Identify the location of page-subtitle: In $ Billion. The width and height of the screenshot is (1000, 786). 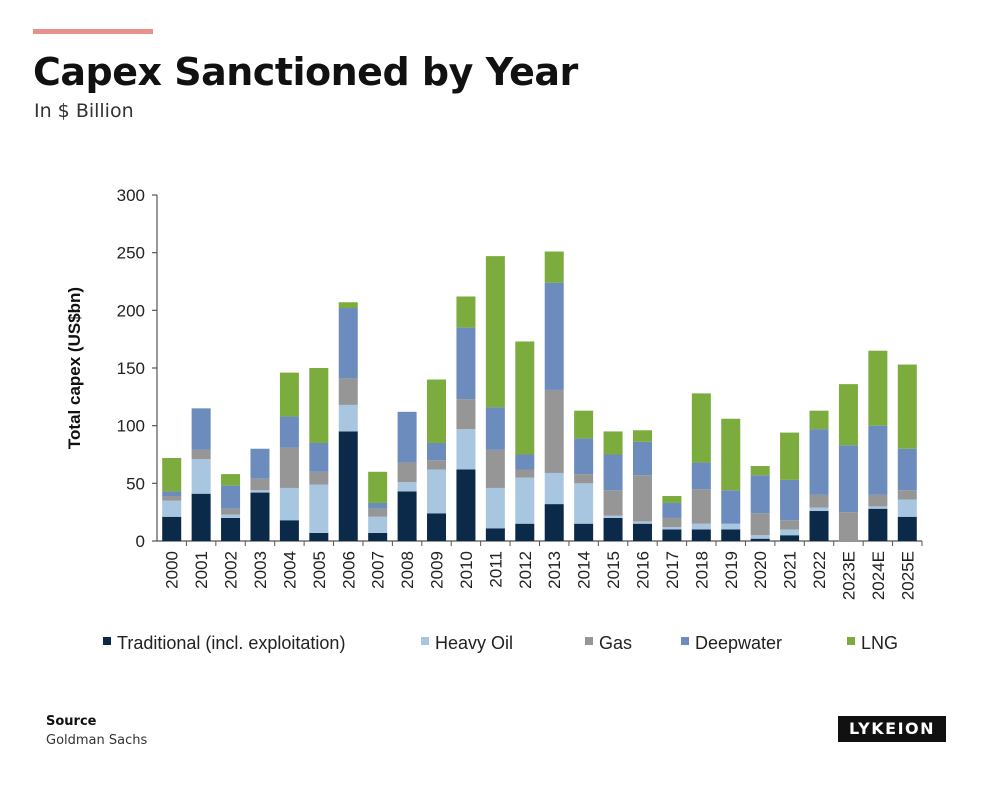
(84, 111).